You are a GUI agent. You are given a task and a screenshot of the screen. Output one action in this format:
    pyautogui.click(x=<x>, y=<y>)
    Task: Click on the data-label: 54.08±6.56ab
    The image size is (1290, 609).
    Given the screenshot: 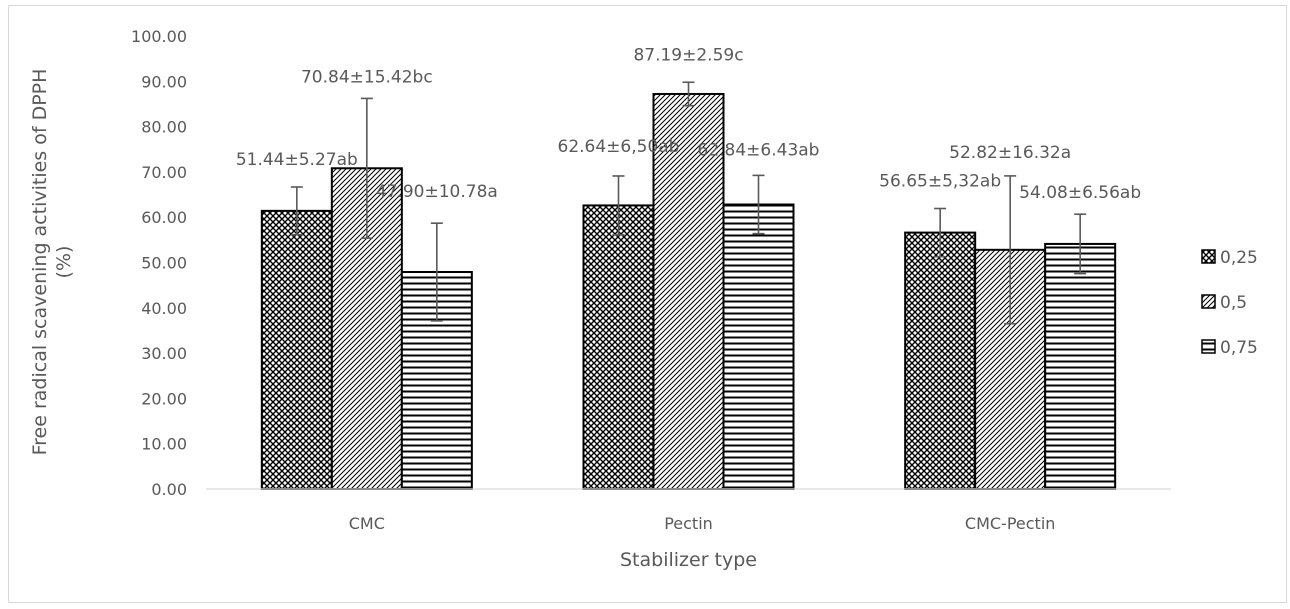 What is the action you would take?
    pyautogui.click(x=1080, y=193)
    